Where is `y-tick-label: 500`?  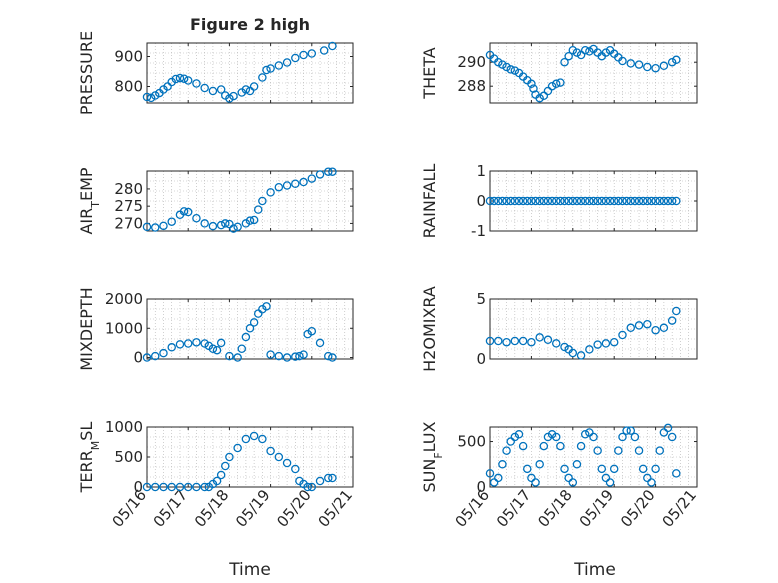 y-tick-label: 500 is located at coordinates (471, 442).